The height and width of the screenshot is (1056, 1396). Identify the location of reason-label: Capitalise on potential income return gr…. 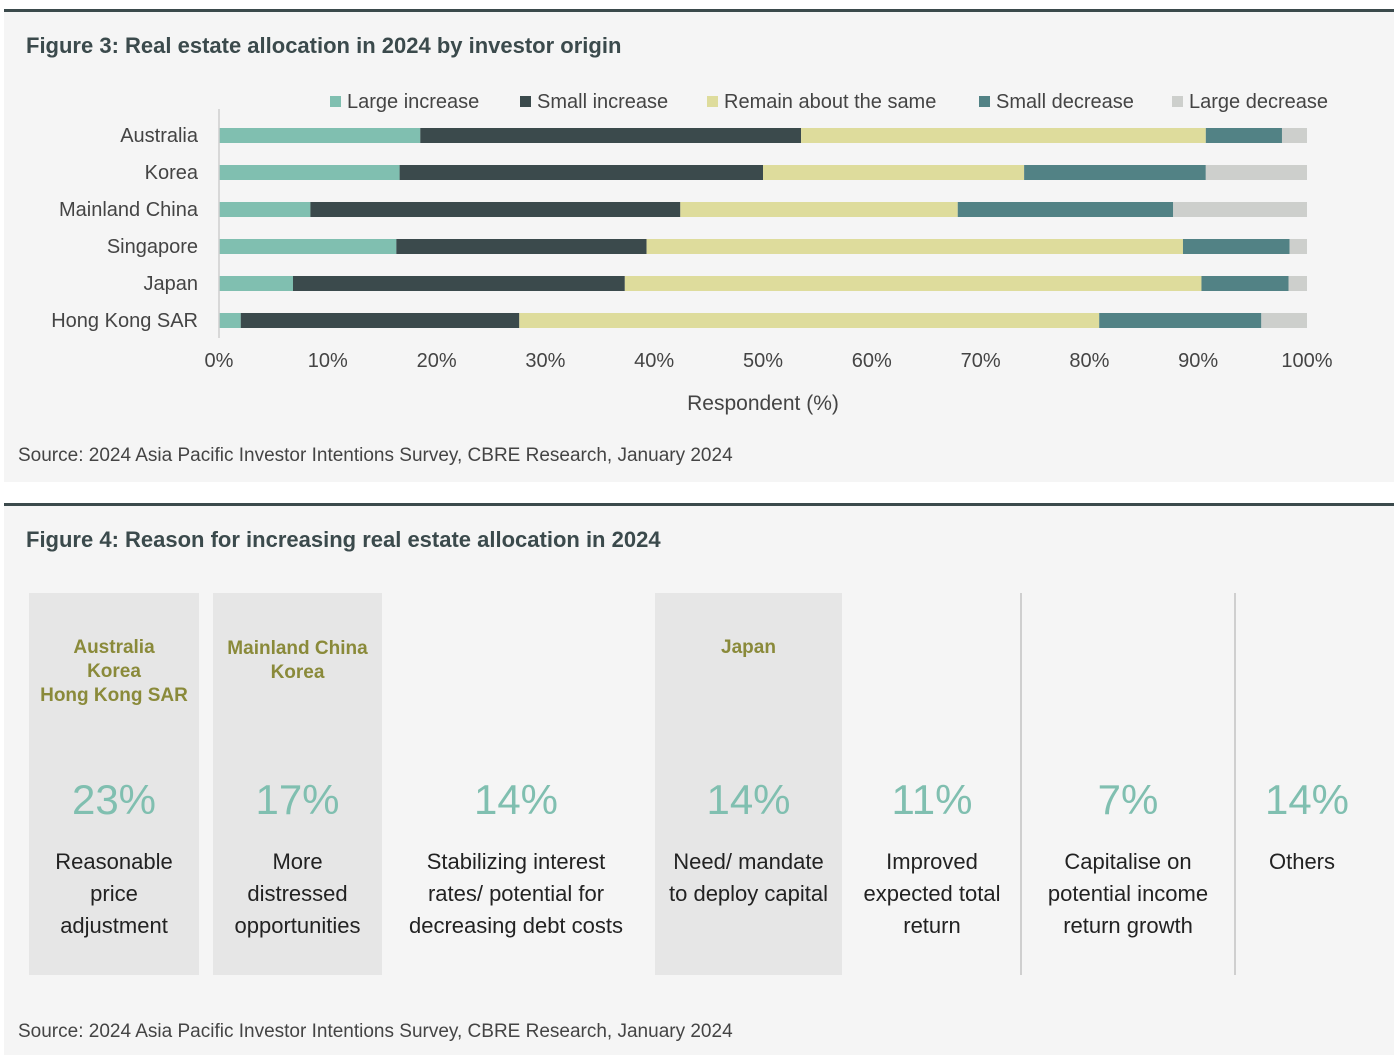
(1128, 894).